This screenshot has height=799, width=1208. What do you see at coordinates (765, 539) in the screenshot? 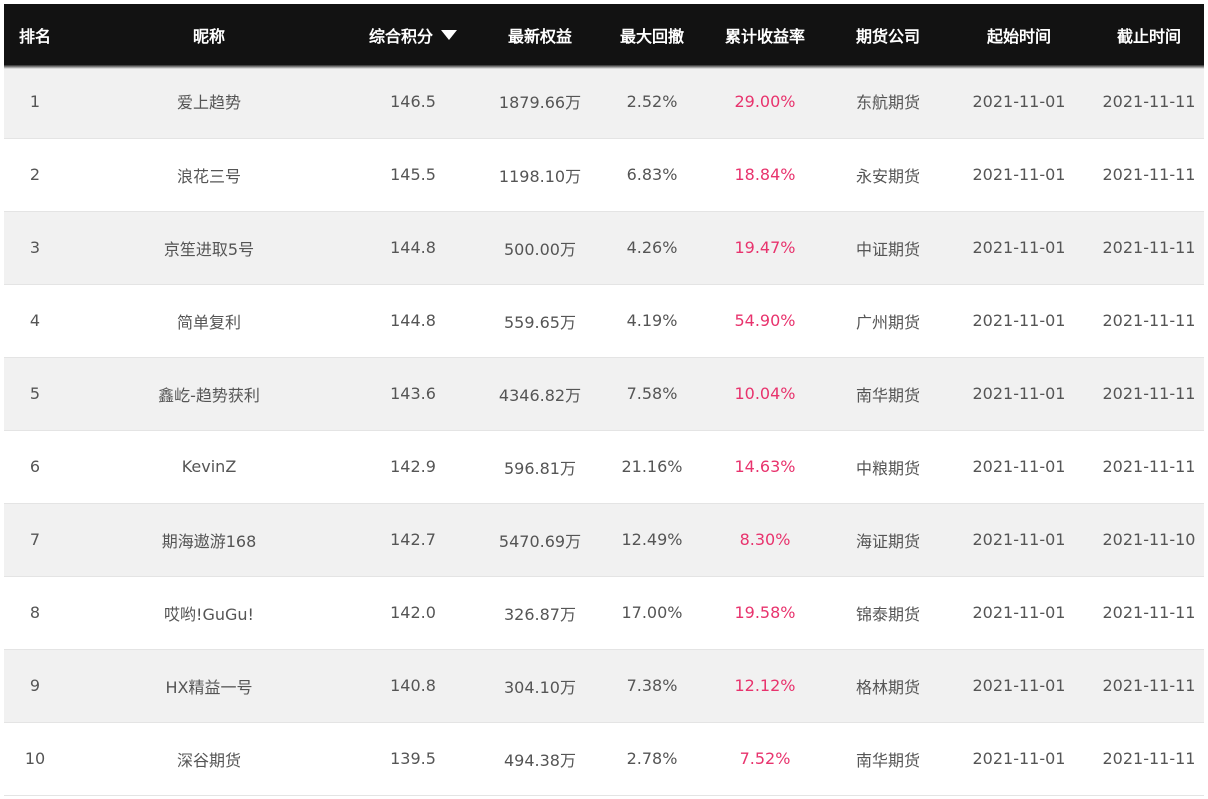
I see `cell-return-rate: 8.30%` at bounding box center [765, 539].